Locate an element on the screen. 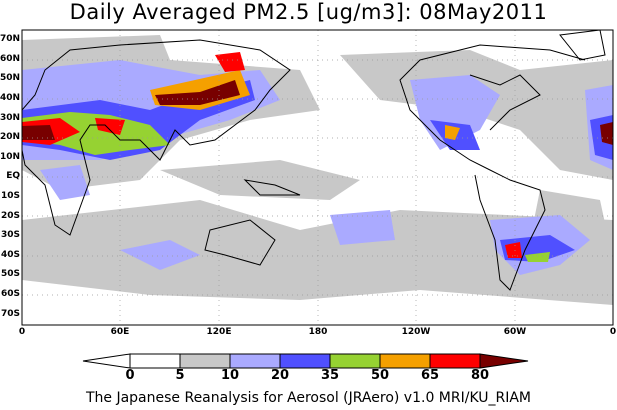 Image resolution: width=617 pixels, height=410 pixels. lat-label: 20N is located at coordinates (10, 137).